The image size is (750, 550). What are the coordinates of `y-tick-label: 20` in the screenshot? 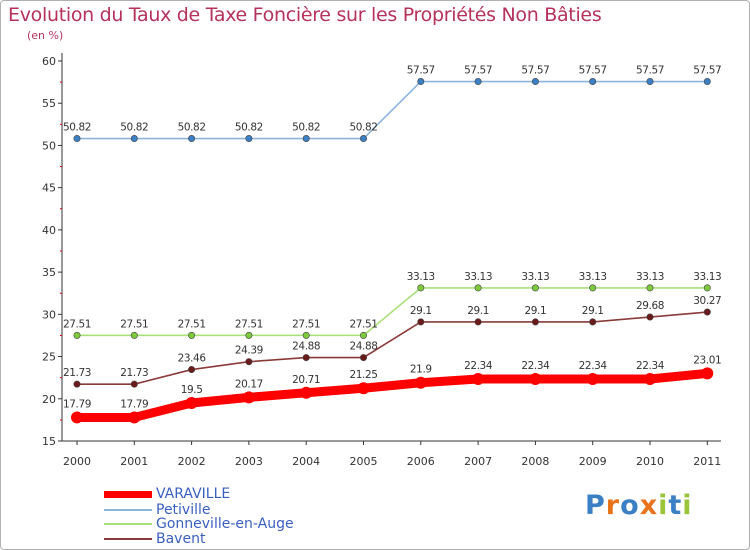 It's located at (49, 399).